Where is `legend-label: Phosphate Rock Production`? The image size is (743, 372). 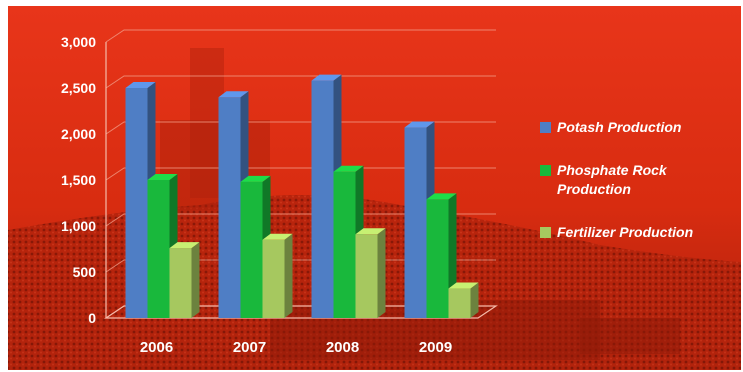 legend-label: Phosphate Rock Production is located at coordinates (612, 179).